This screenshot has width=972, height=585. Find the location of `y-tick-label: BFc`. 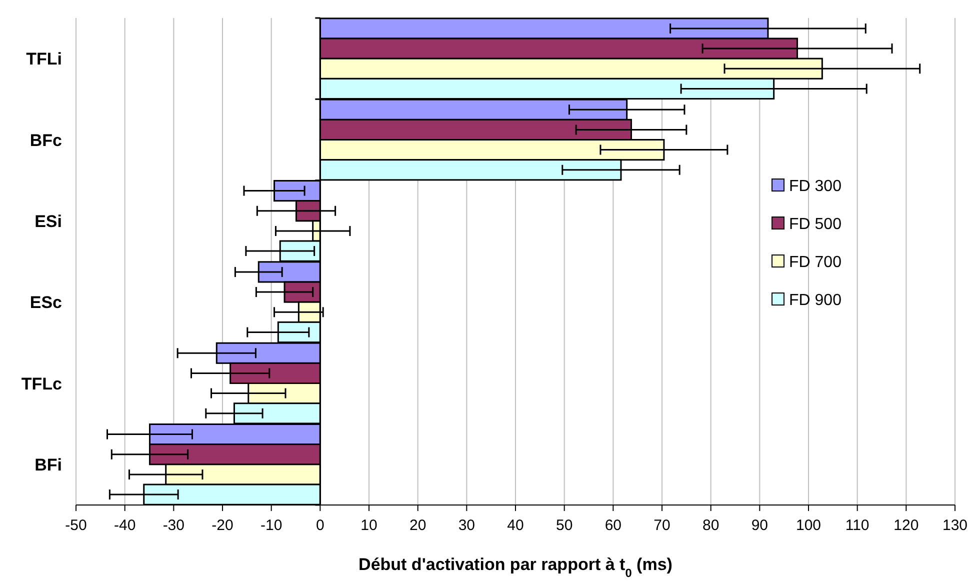

y-tick-label: BFc is located at coordinates (46, 140).